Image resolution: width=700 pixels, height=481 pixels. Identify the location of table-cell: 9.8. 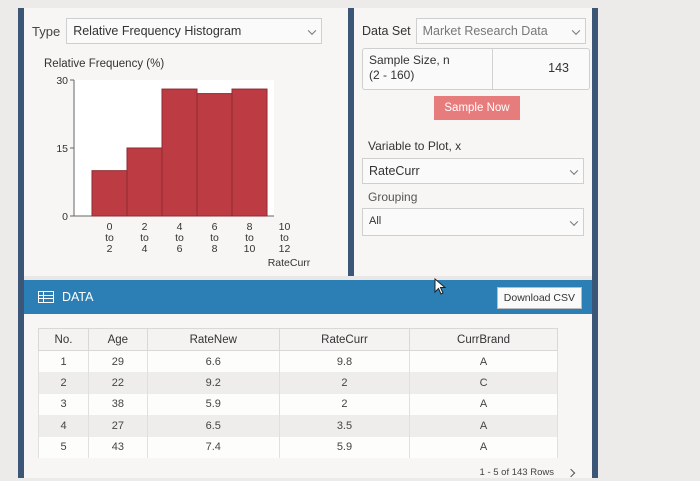
(344, 361).